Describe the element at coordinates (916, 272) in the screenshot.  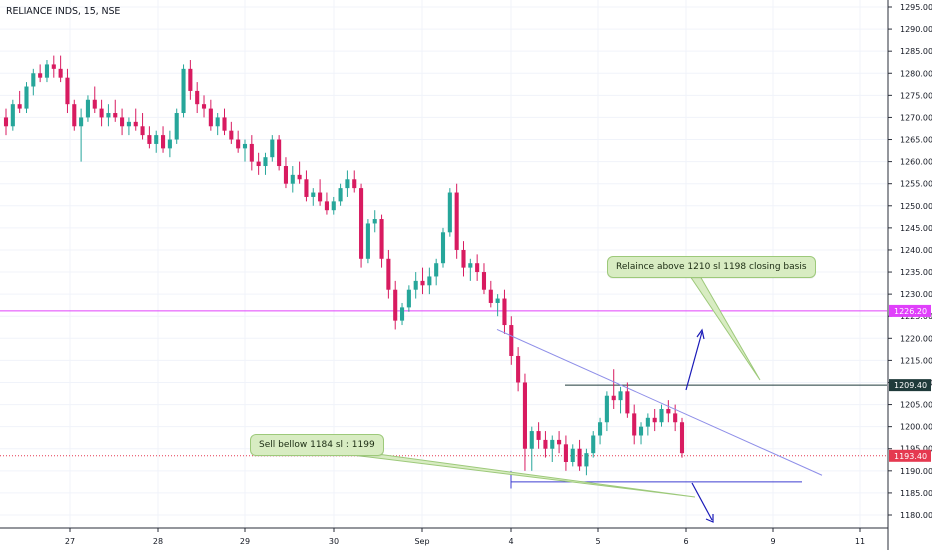
I see `price-tick-label: 1235.00` at that location.